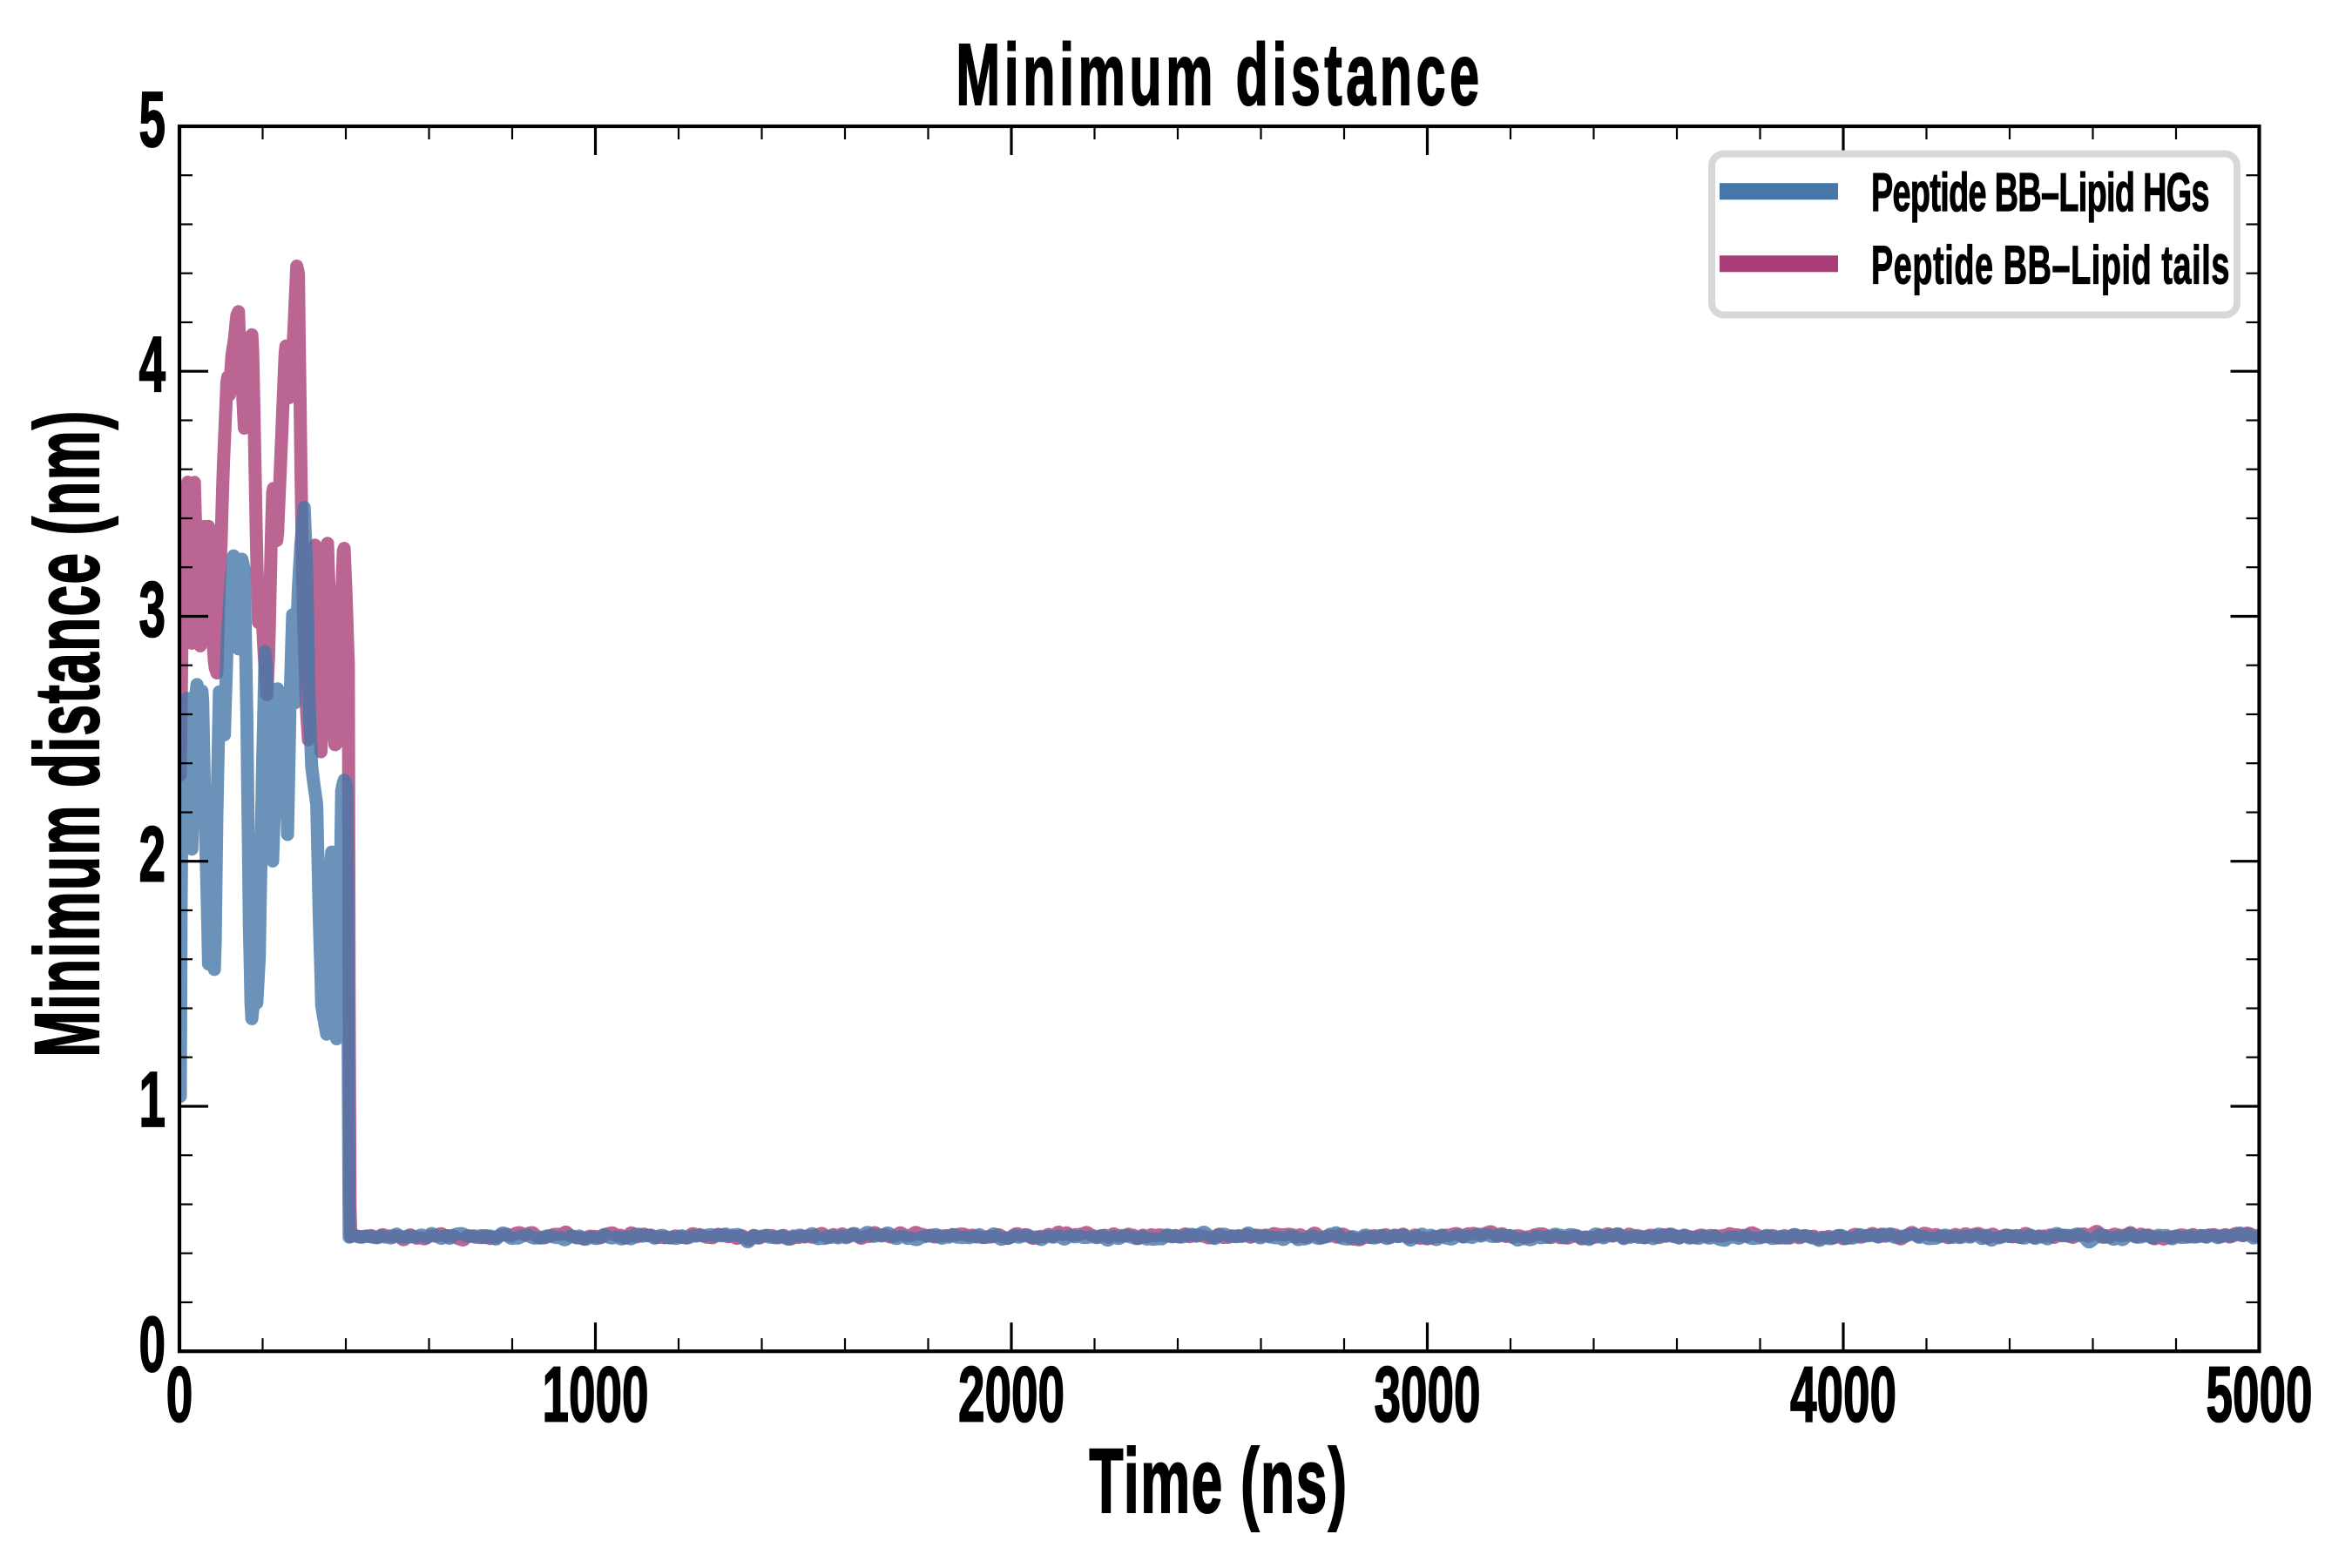 Image resolution: width=2352 pixels, height=1568 pixels. I want to click on svg-text: 5000, so click(2259, 1394).